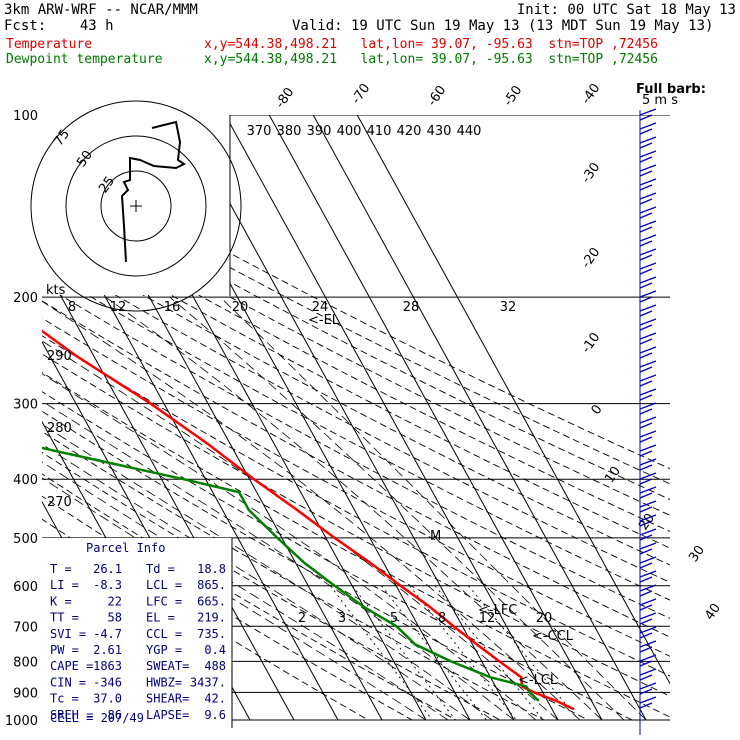 Image resolution: width=740 pixels, height=740 pixels. What do you see at coordinates (411, 307) in the screenshot?
I see `hodograph-speed-label: 28` at bounding box center [411, 307].